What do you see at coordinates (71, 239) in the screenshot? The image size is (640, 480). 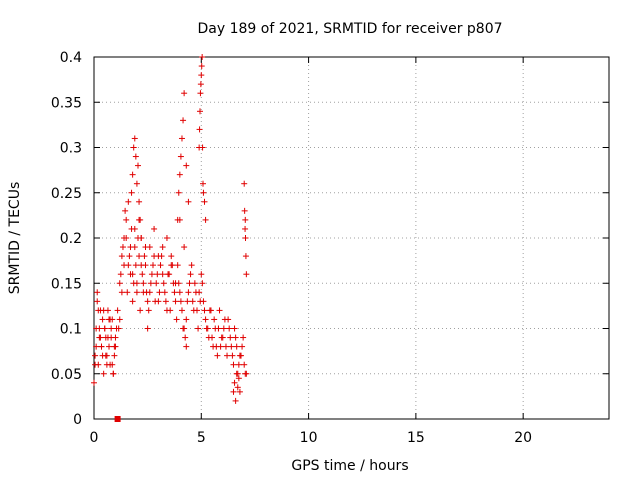 I see `y-tick-label: 0.2` at bounding box center [71, 239].